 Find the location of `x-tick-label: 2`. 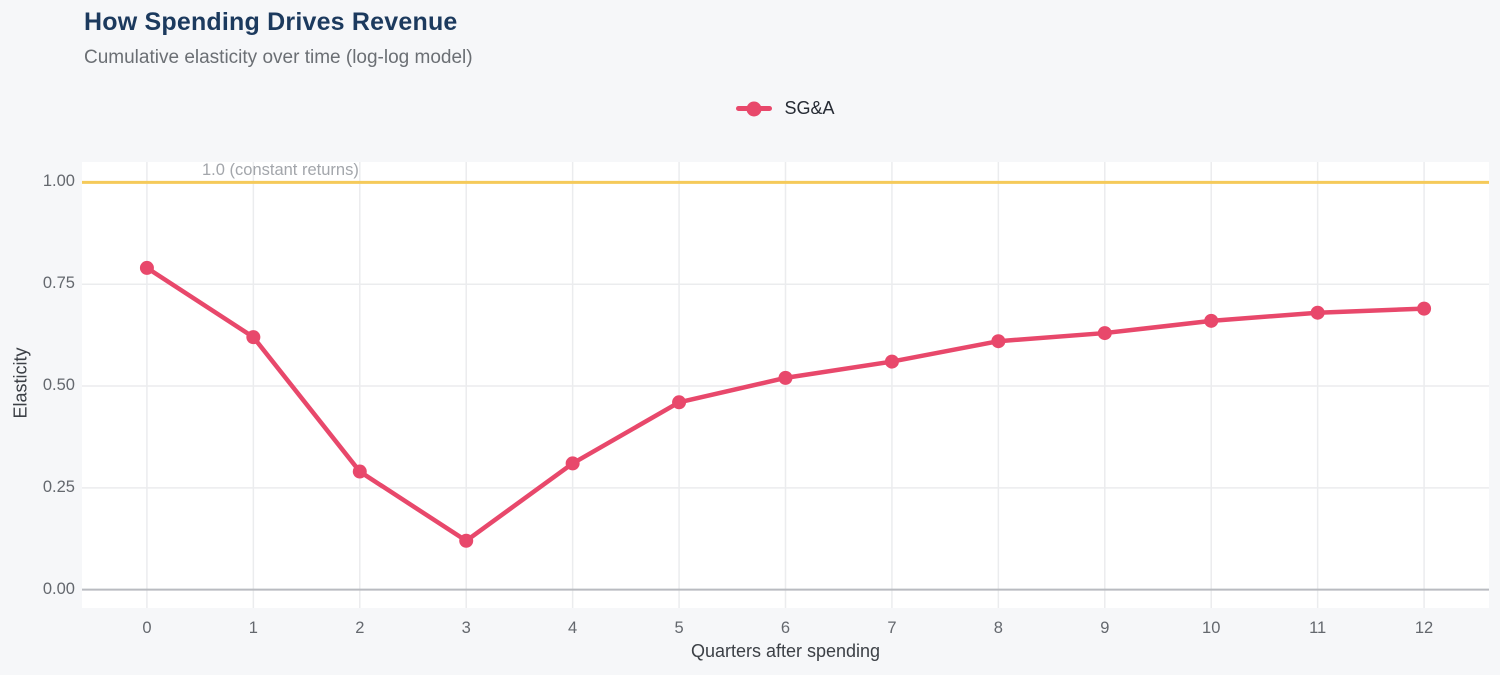

x-tick-label: 2 is located at coordinates (360, 628).